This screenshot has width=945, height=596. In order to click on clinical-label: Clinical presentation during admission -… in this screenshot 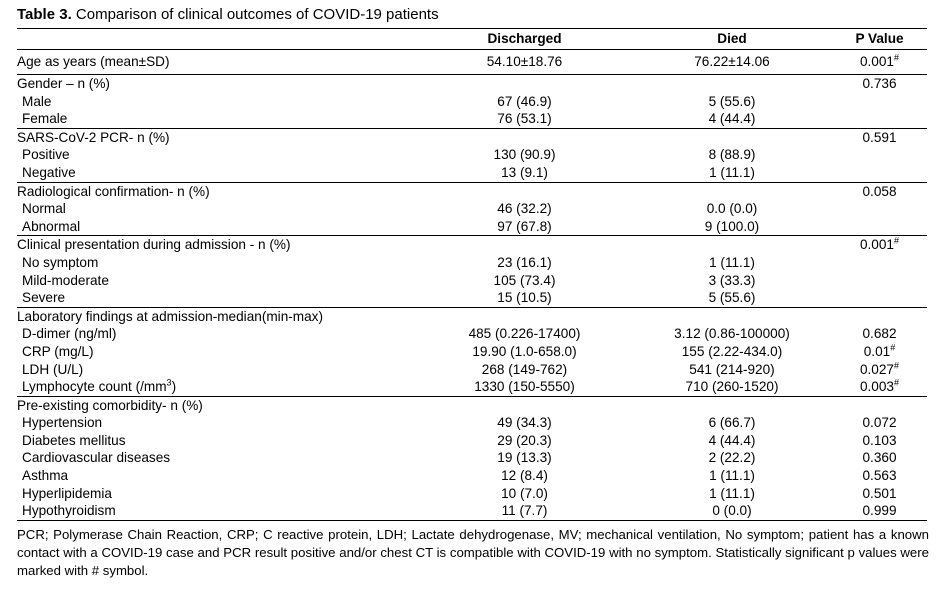, I will do `click(154, 245)`.